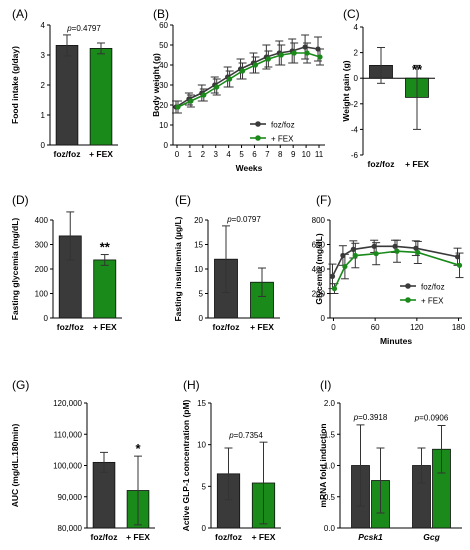  I want to click on panel-label: (C), so click(351, 14).